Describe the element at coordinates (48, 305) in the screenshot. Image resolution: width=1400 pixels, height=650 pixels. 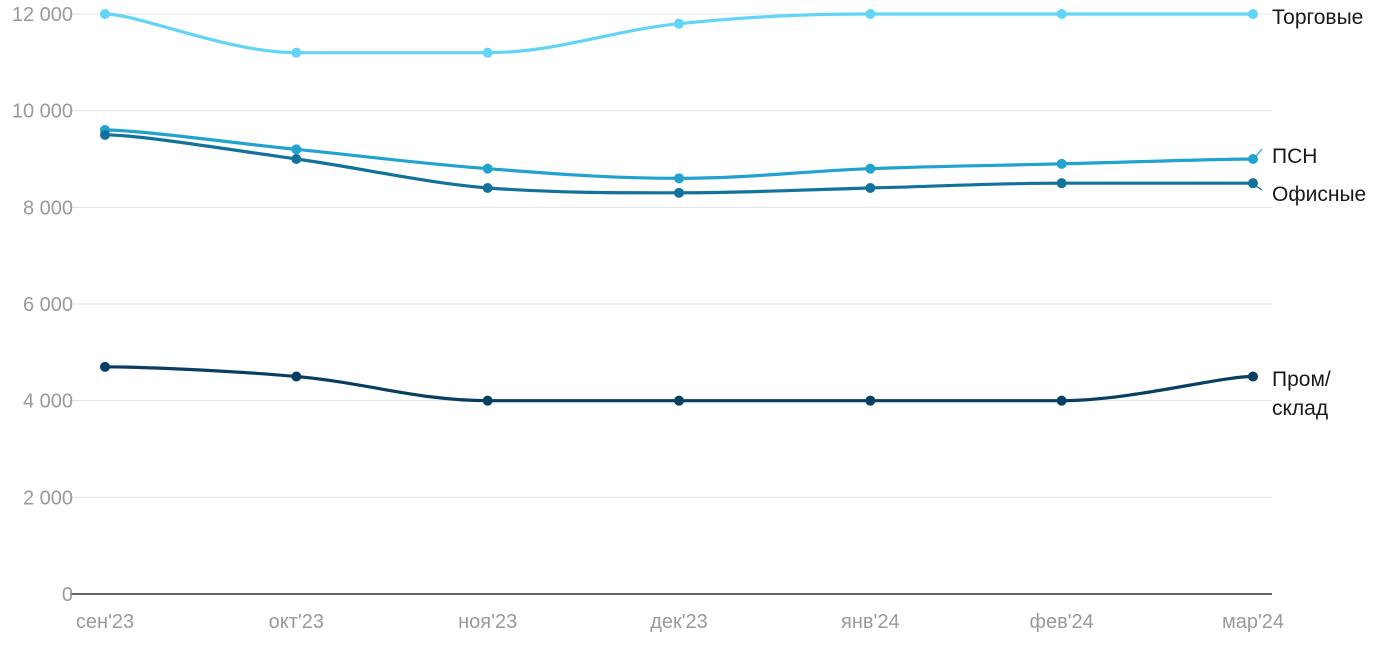
I see `y-tick-label: 6 000` at that location.